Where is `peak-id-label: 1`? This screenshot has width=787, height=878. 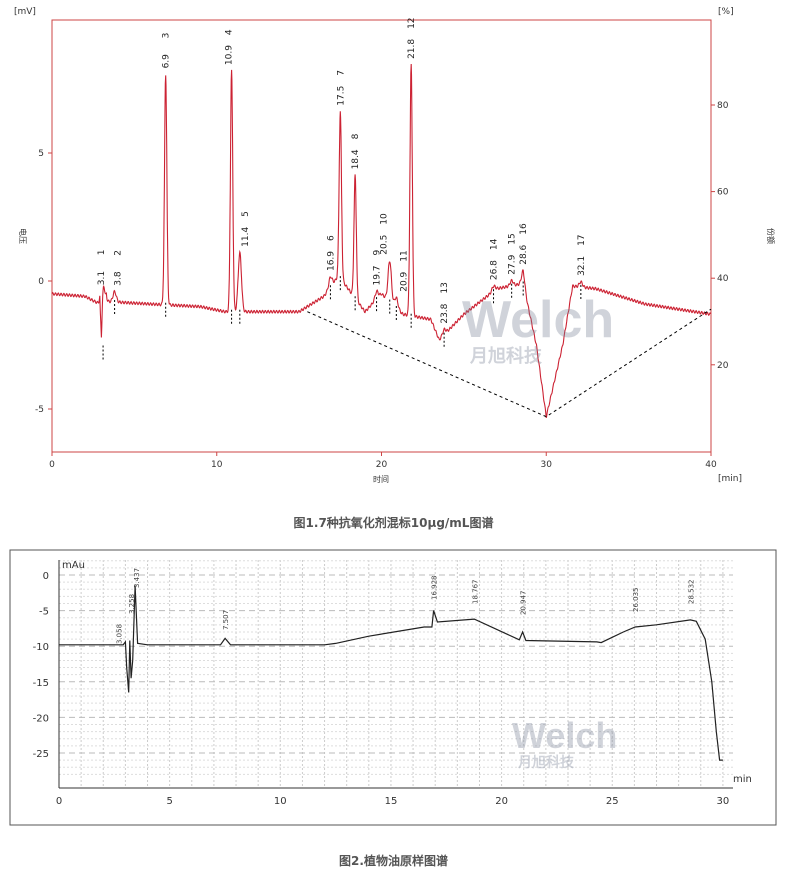 peak-id-label: 1 is located at coordinates (102, 253).